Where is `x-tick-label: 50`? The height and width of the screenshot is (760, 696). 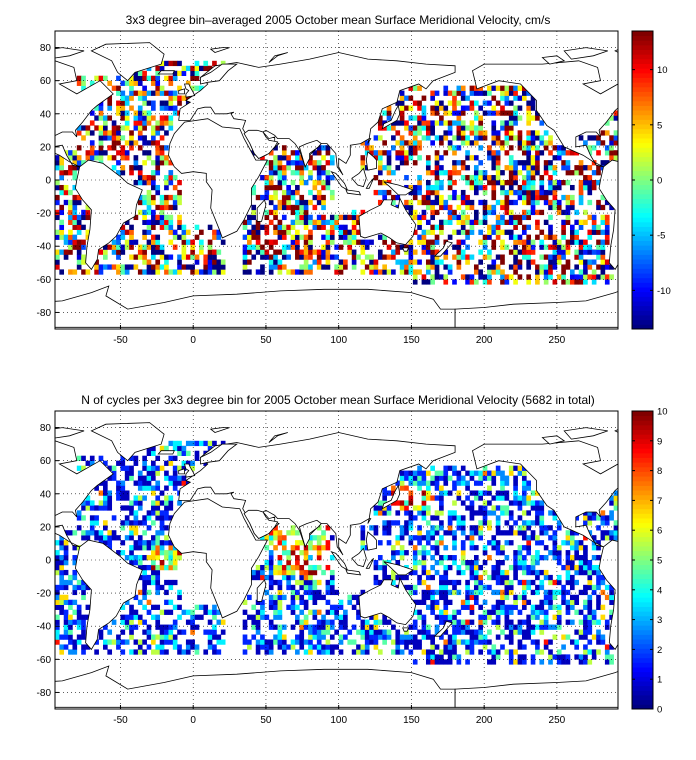
x-tick-label: 50 is located at coordinates (266, 340).